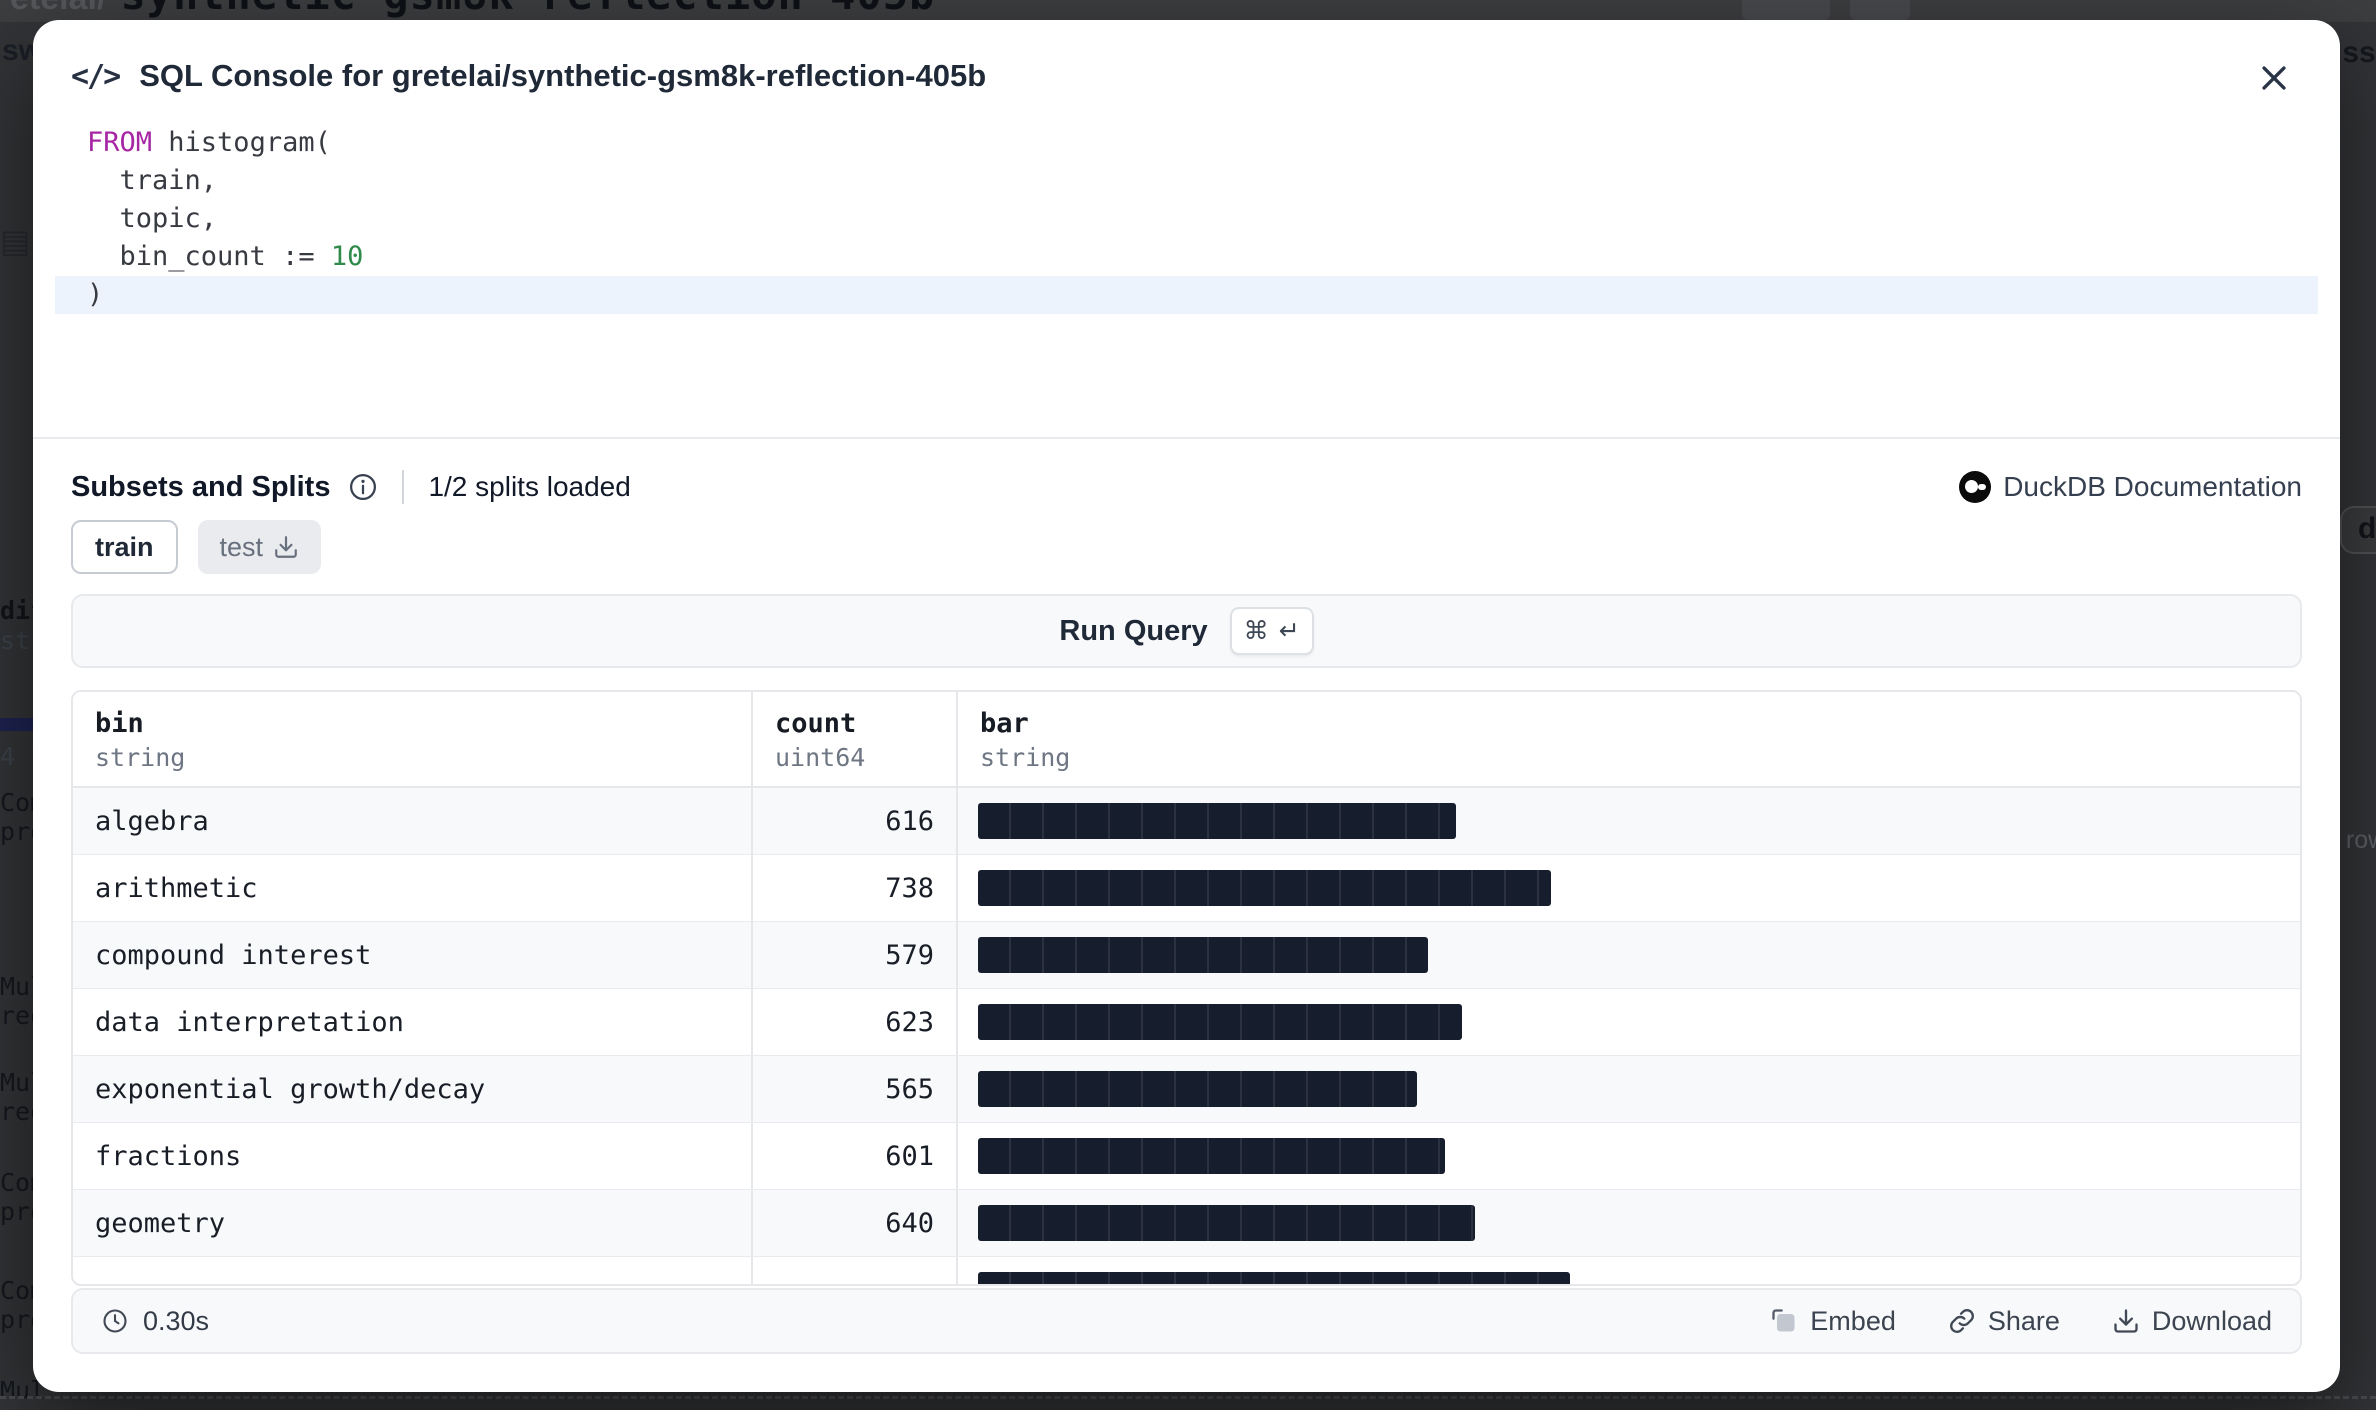  I want to click on backdrop-text-fragment: issa, so click(2355, 52).